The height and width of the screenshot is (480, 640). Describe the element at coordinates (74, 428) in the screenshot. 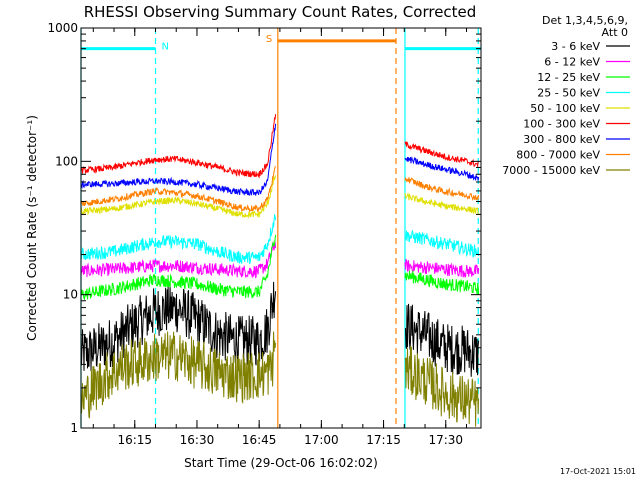

I see `y-tick-label-0: 1` at that location.